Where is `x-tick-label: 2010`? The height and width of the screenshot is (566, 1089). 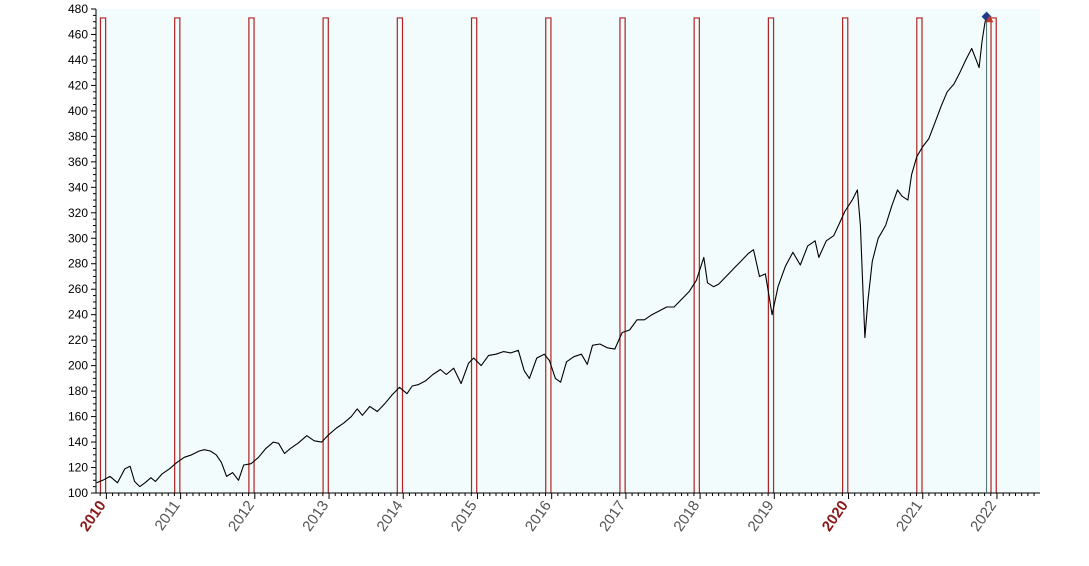 x-tick-label: 2010 is located at coordinates (93, 516).